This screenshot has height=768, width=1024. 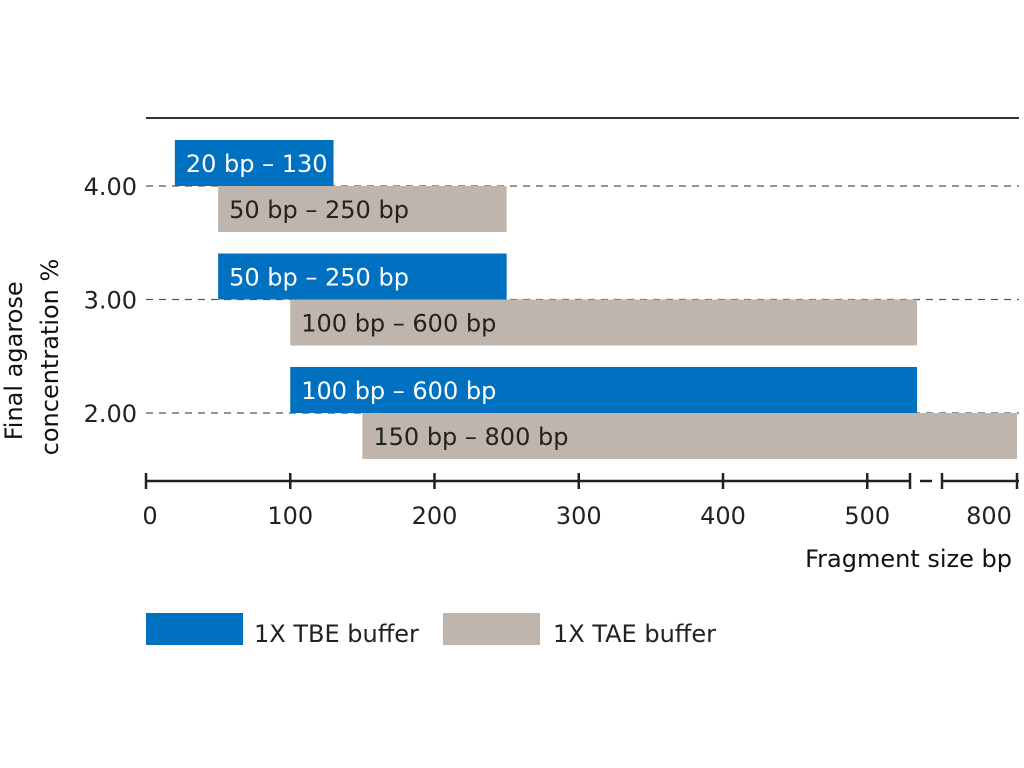 I want to click on tbe-range-label: 100 bp – 600 bp, so click(x=398, y=391).